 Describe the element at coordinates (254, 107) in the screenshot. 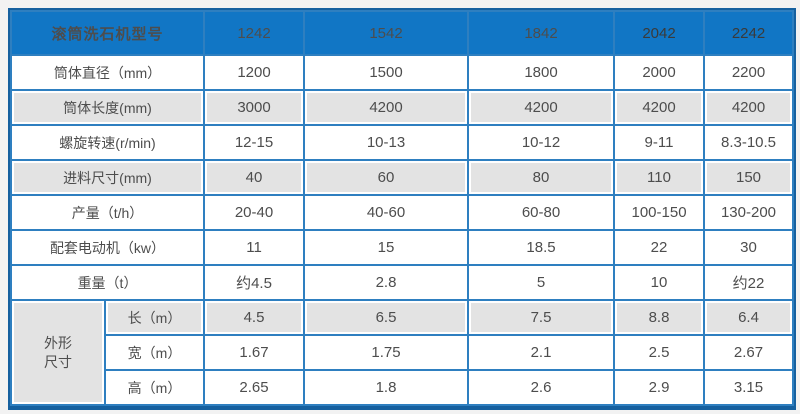

I see `value-cell: 3000` at that location.